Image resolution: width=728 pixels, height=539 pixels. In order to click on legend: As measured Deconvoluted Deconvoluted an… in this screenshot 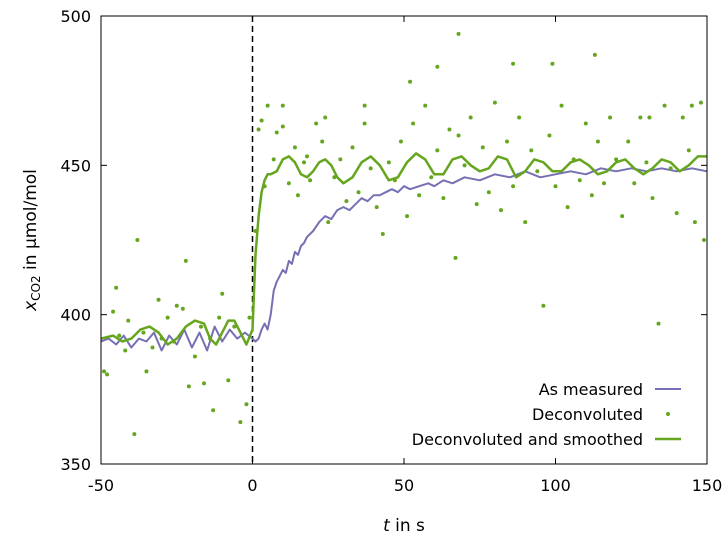, I will do `click(522, 415)`.